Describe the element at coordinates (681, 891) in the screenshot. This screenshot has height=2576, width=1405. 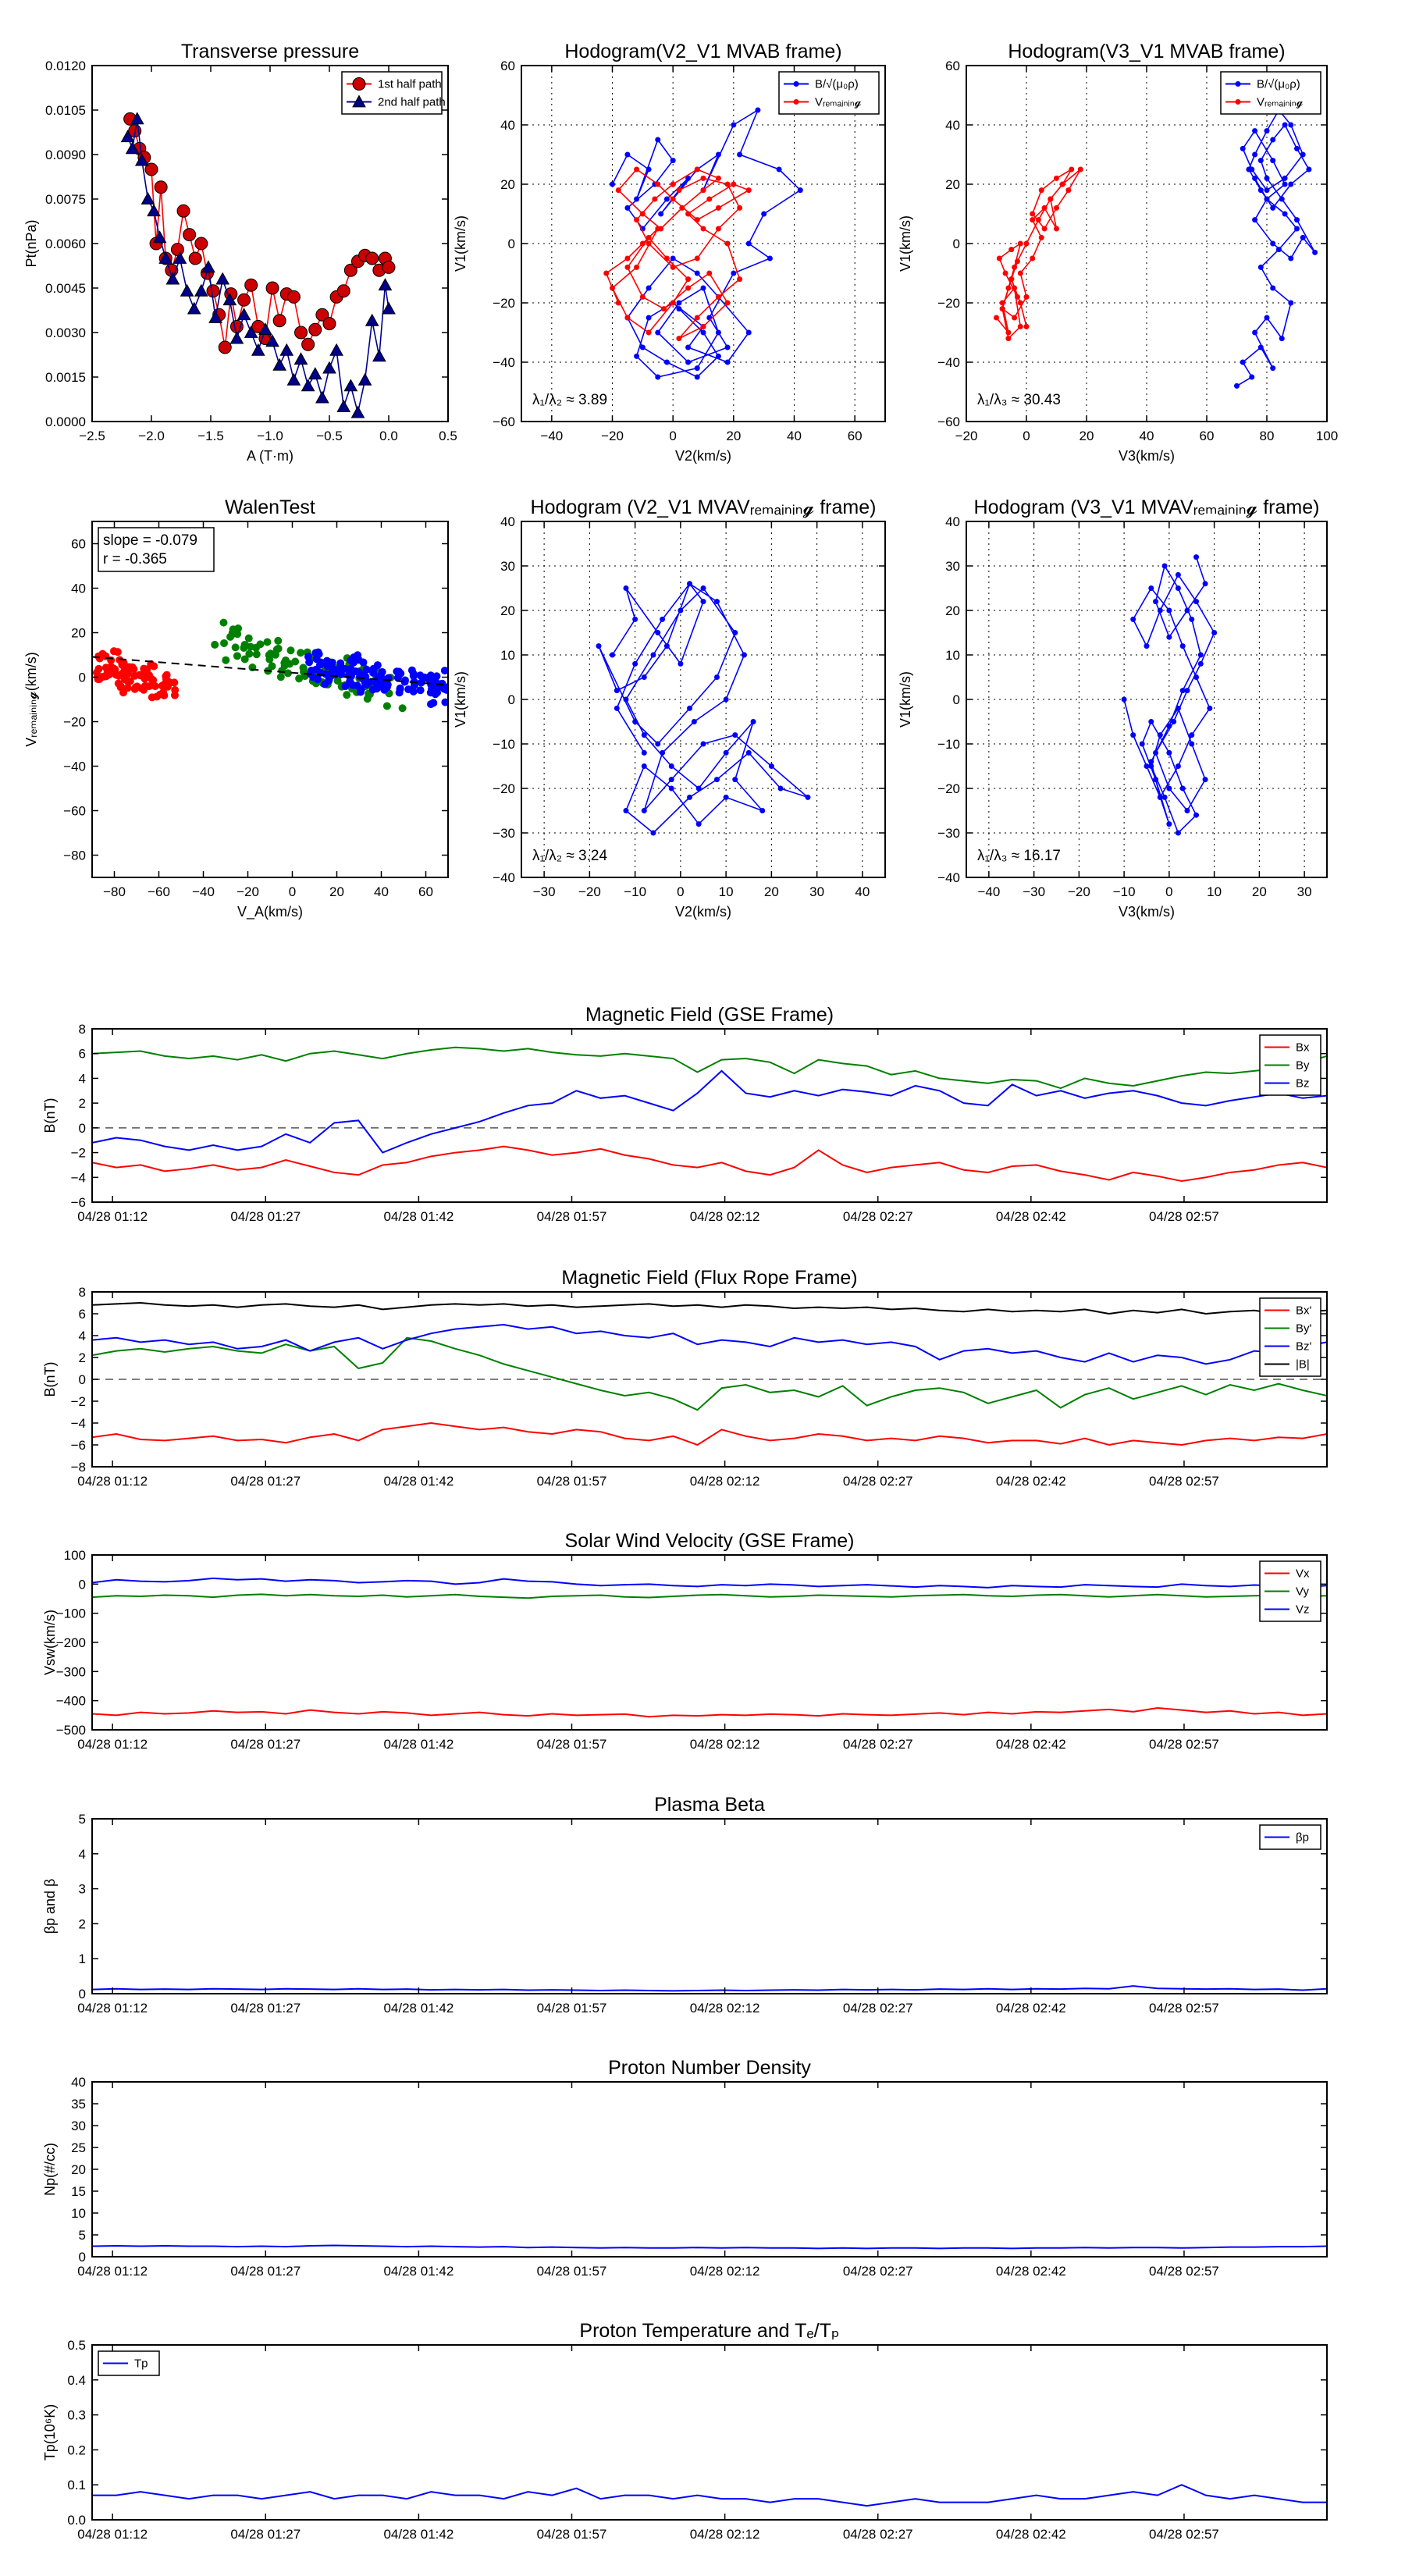
I see `x-tick-label: 0` at that location.